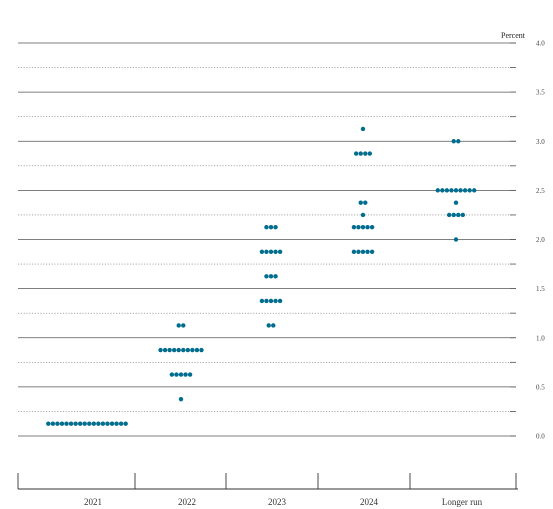 The width and height of the screenshot is (553, 509). Describe the element at coordinates (277, 502) in the screenshot. I see `x-tick-label: 2023` at that location.